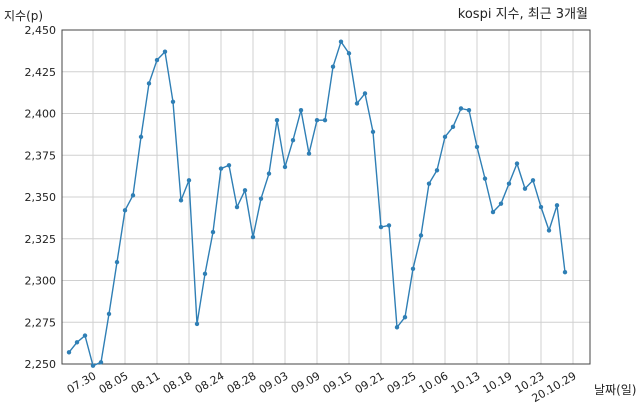 This screenshot has height=418, width=640. What do you see at coordinates (41, 322) in the screenshot?
I see `y-tick-label: 2,275` at bounding box center [41, 322].